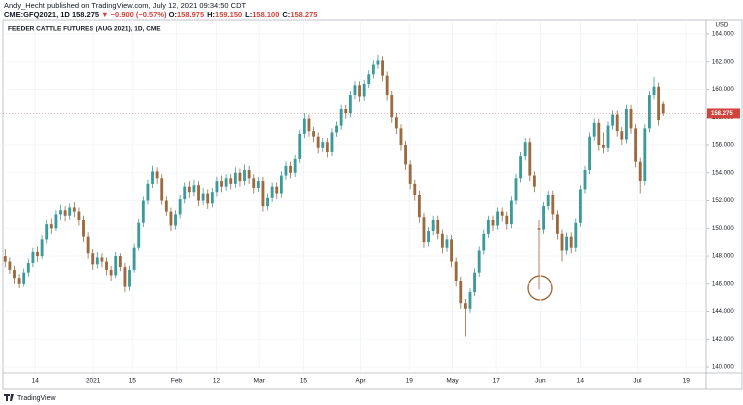 Image resolution: width=743 pixels, height=405 pixels. Describe the element at coordinates (452, 381) in the screenshot. I see `x-tick-label: May` at that location.